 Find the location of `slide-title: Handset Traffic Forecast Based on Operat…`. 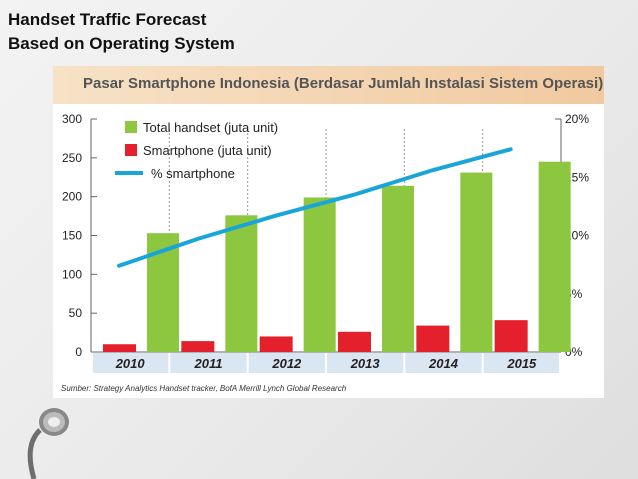

slide-title: Handset Traffic Forecast Based on Operat… is located at coordinates (121, 32).